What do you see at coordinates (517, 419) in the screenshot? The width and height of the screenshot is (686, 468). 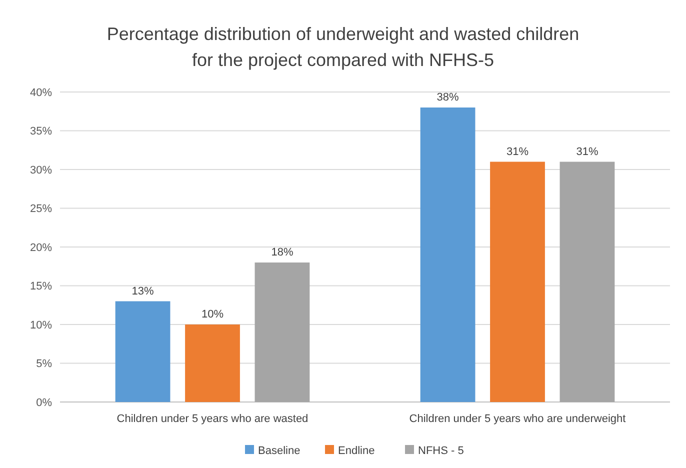 I see `x-tick-label: Children under 5 years who are underweight` at bounding box center [517, 419].